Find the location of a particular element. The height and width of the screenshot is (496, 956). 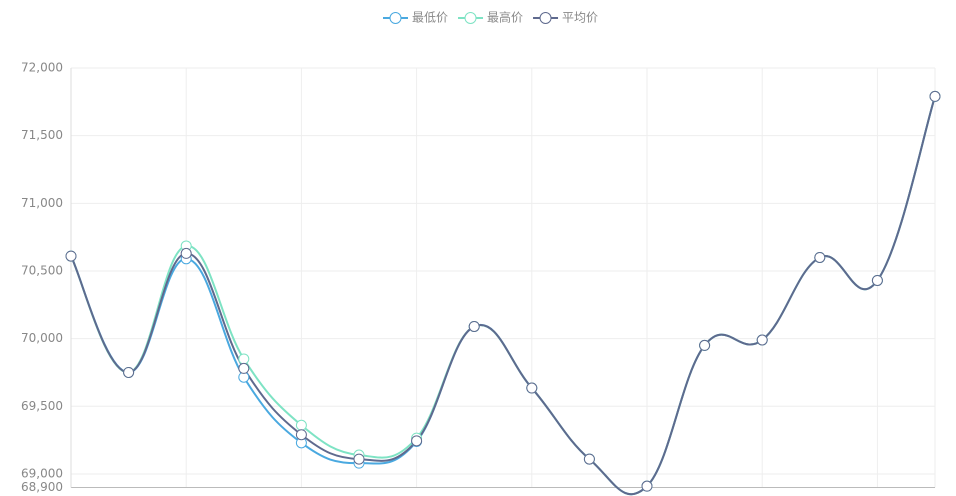

legend-item: 平均价 is located at coordinates (565, 18).